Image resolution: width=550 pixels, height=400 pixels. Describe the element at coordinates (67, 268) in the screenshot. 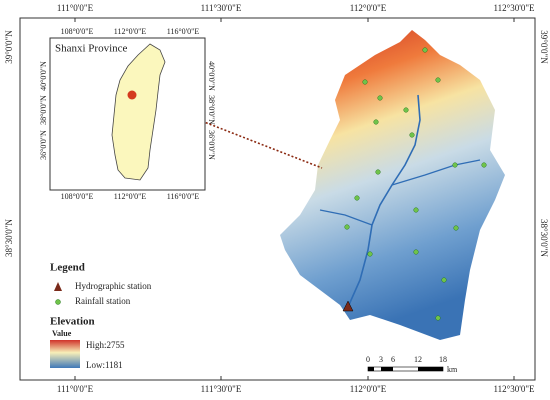

I see `legend-title: Legend` at that location.